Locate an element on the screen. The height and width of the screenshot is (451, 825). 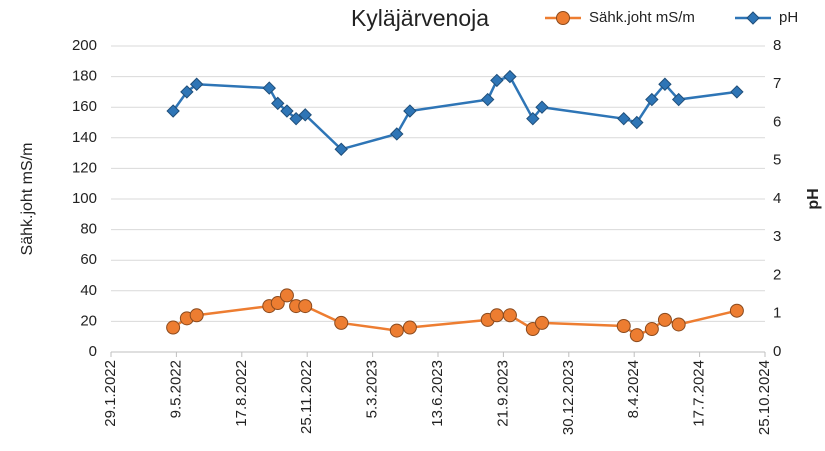
y2-tick-label: 8 is located at coordinates (777, 45).